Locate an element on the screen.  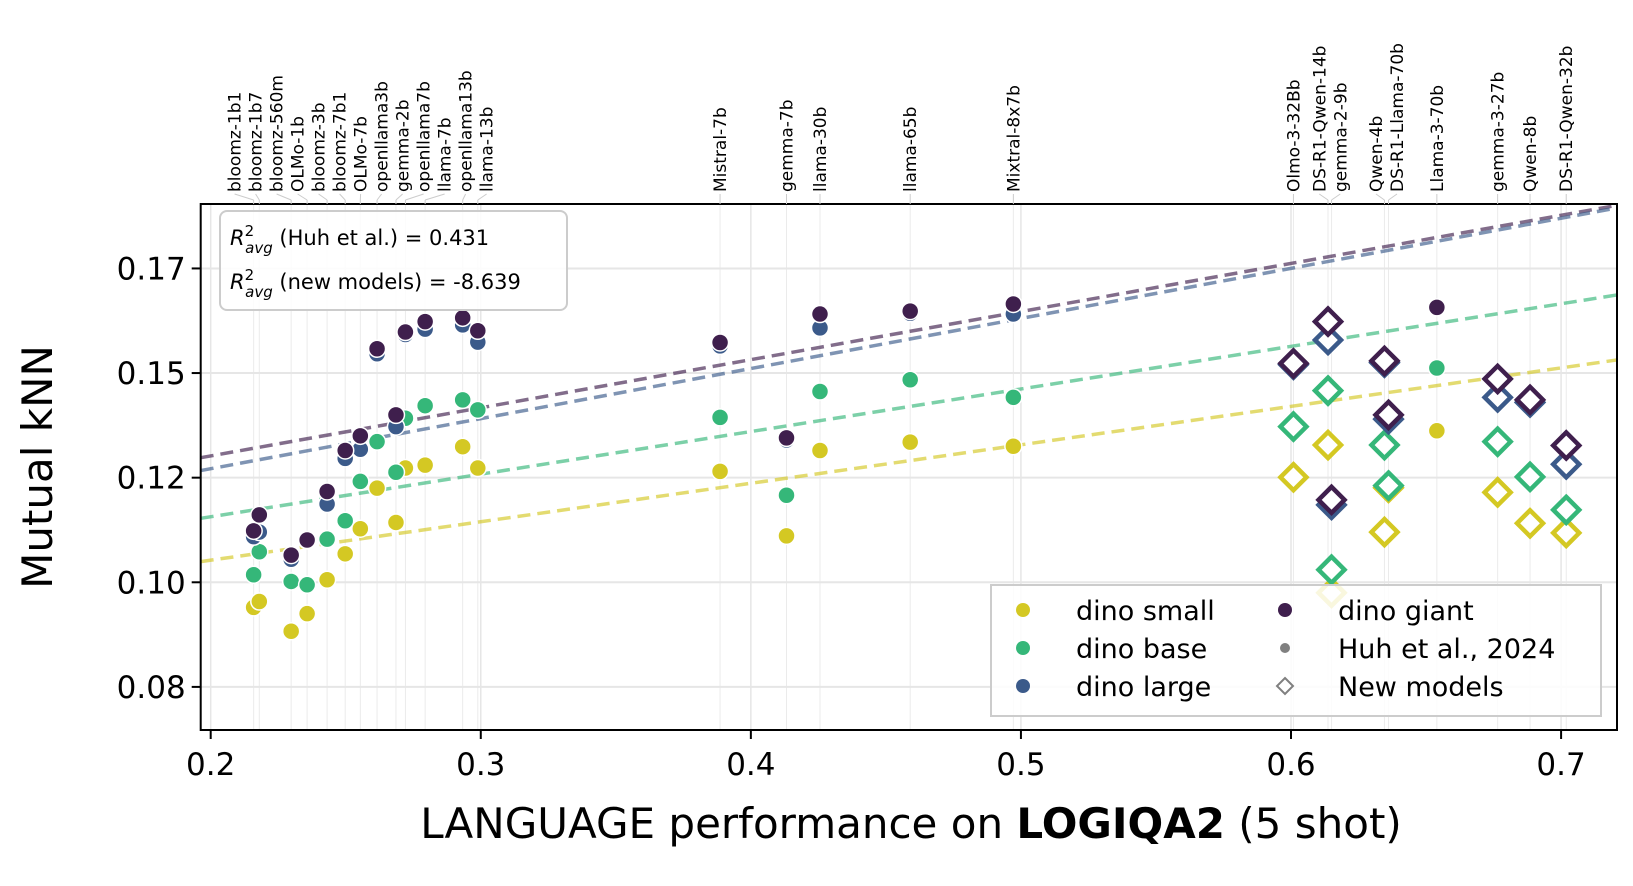
model-label: OLMo-7b is located at coordinates (362, 154).